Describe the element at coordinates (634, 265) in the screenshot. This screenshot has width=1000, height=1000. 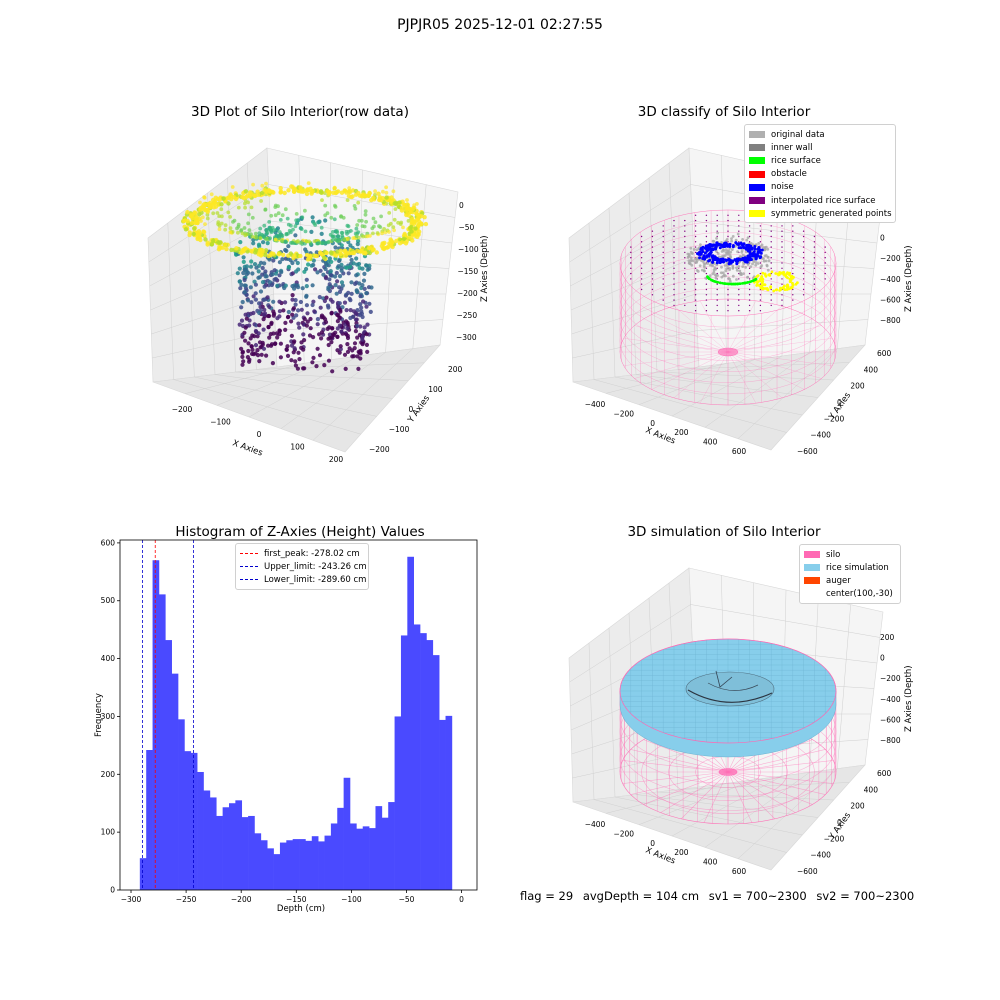
I see `p2-left-pane` at that location.